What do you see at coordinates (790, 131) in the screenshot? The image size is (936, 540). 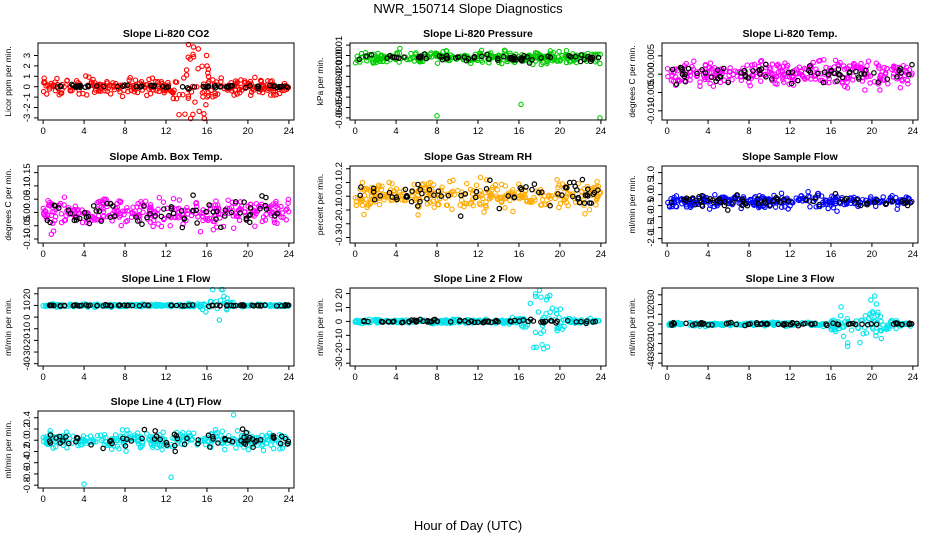 I see `x-tick-label: 12` at bounding box center [790, 131].